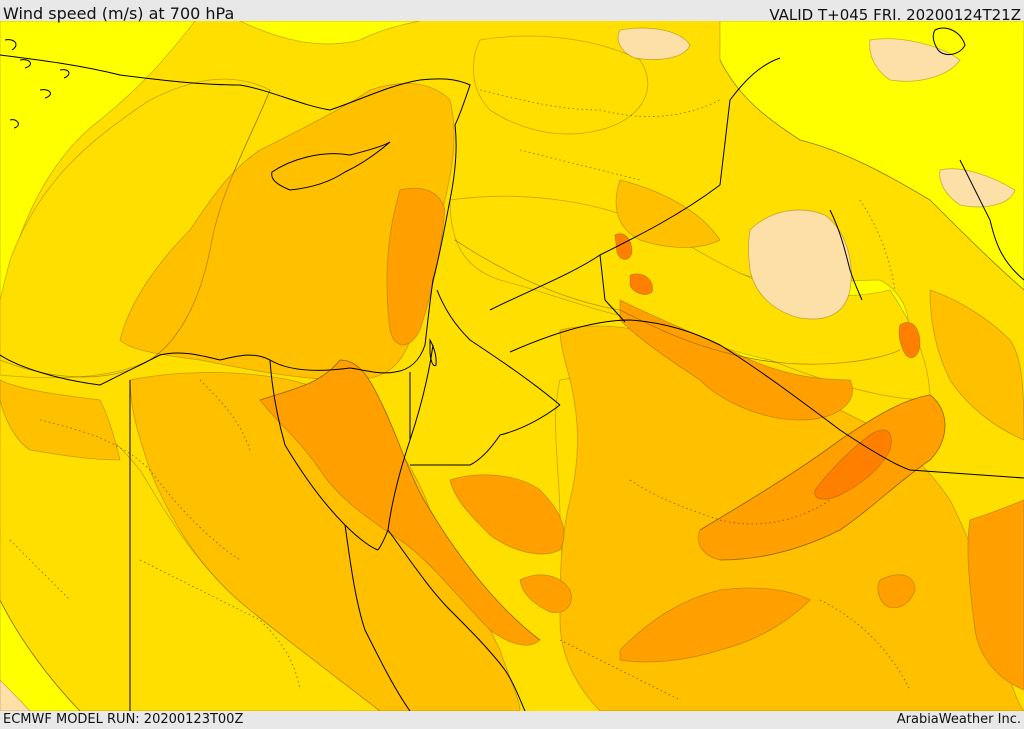 The image size is (1024, 729). What do you see at coordinates (433, 352) in the screenshot?
I see `dead-sea-outline` at bounding box center [433, 352].